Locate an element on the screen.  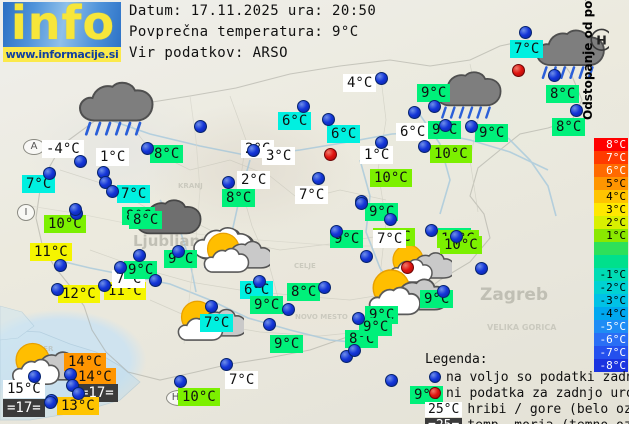
weather-icon-rain is located at coordinates (114, 109).